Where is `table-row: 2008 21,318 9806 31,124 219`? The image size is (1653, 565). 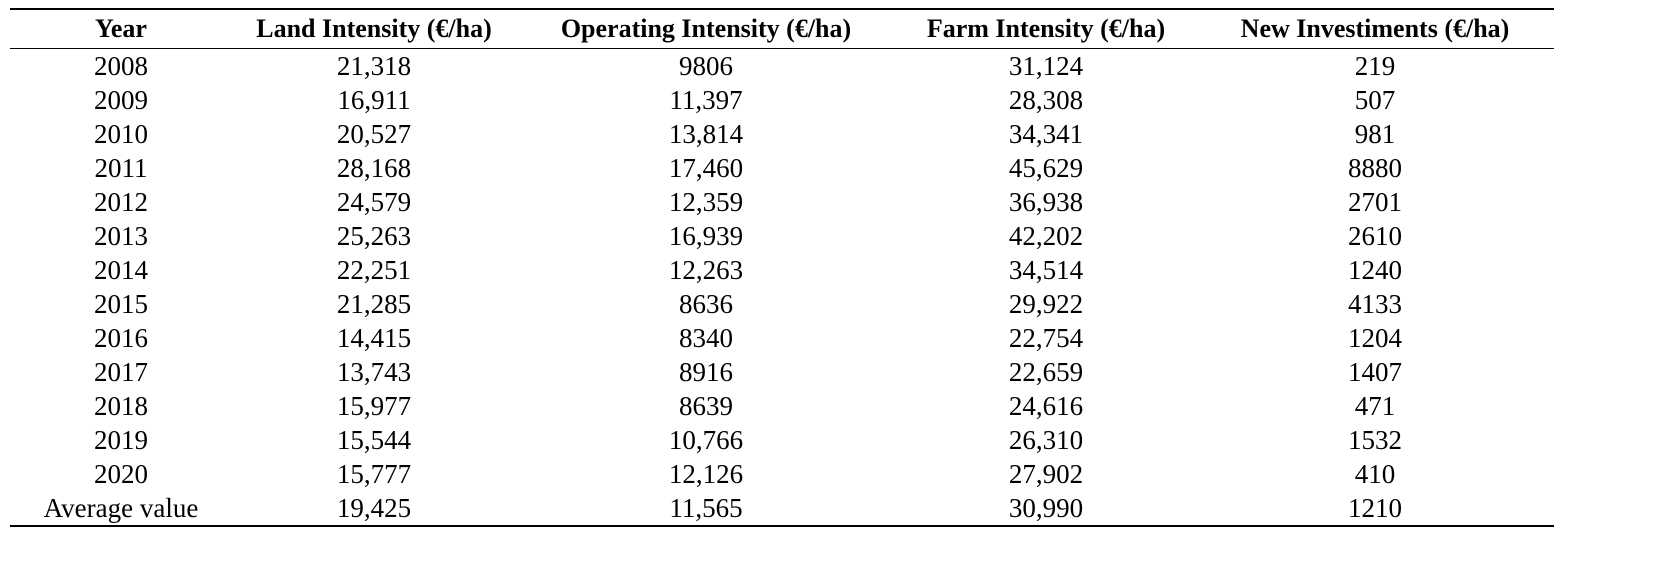
table-row: 2008 21,318 9806 31,124 219 is located at coordinates (782, 66).